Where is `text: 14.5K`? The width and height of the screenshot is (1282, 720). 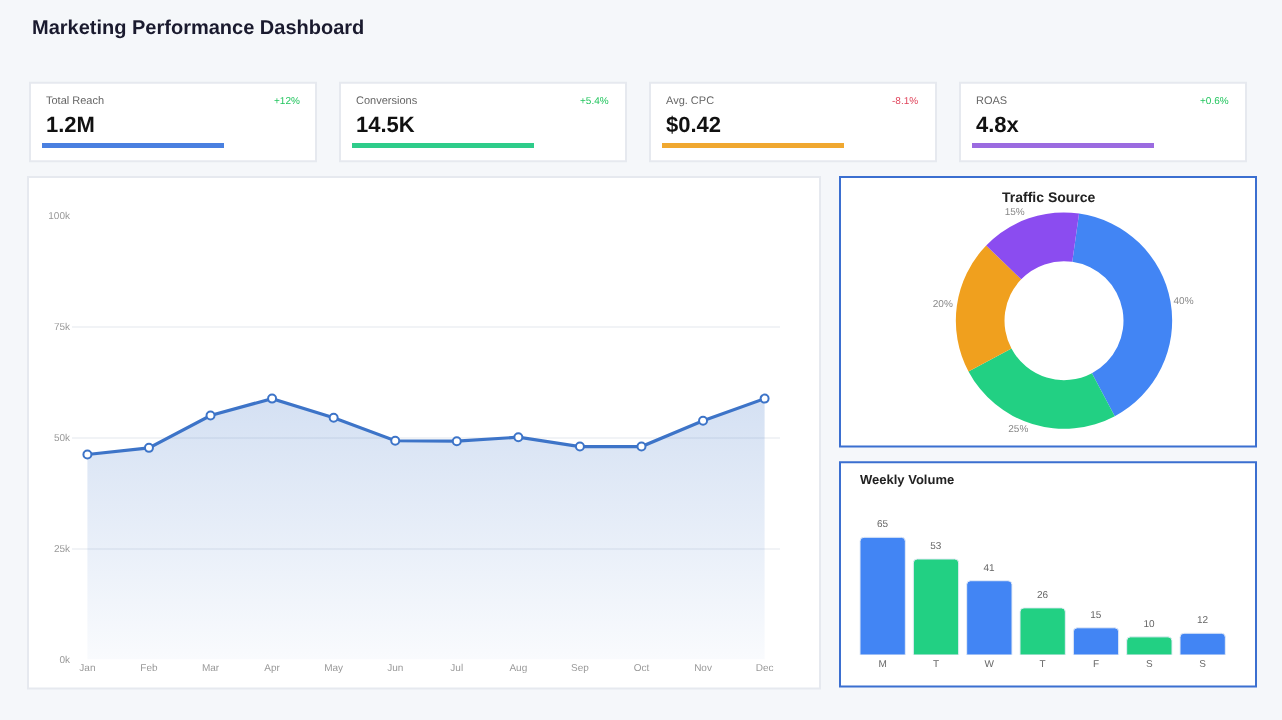
text: 14.5K is located at coordinates (385, 126).